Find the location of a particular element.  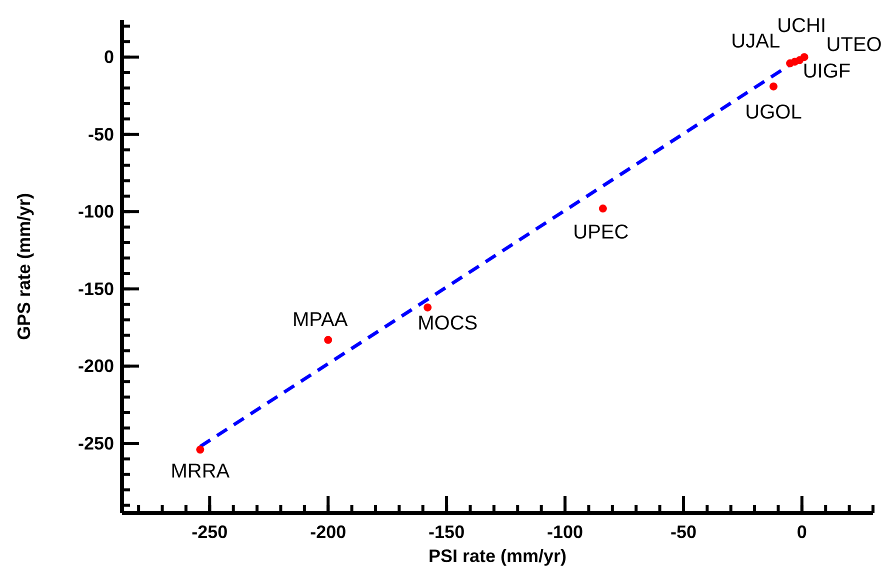

y-tick-label: -200 is located at coordinates (96, 366).